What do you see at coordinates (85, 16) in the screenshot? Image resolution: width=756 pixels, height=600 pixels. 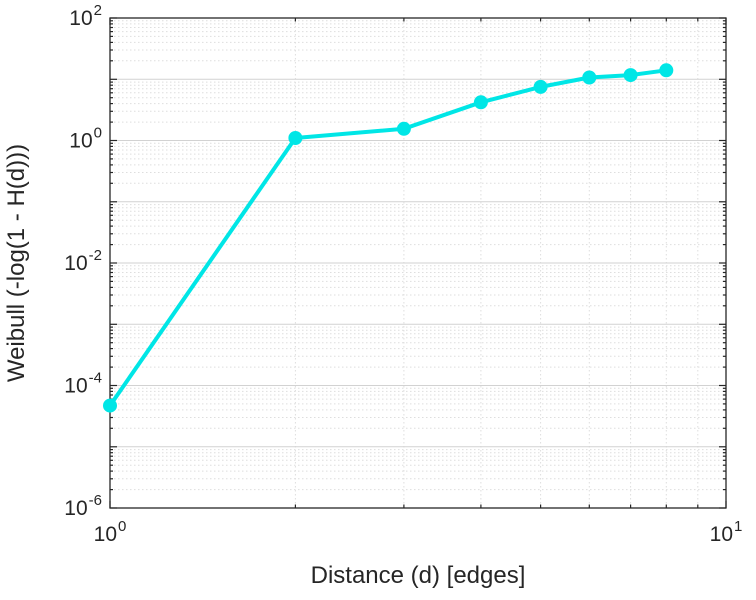 I see `y-tick-label: 10²` at bounding box center [85, 16].